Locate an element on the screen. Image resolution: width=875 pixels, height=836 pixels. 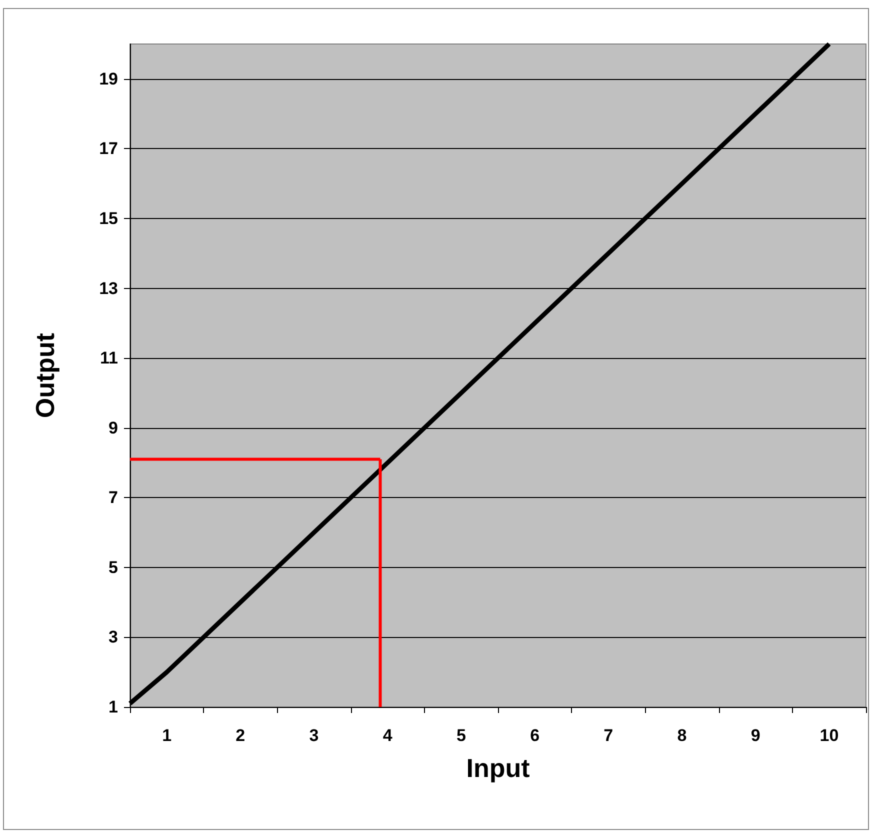
y-tick-label: 13 is located at coordinates (108, 288).